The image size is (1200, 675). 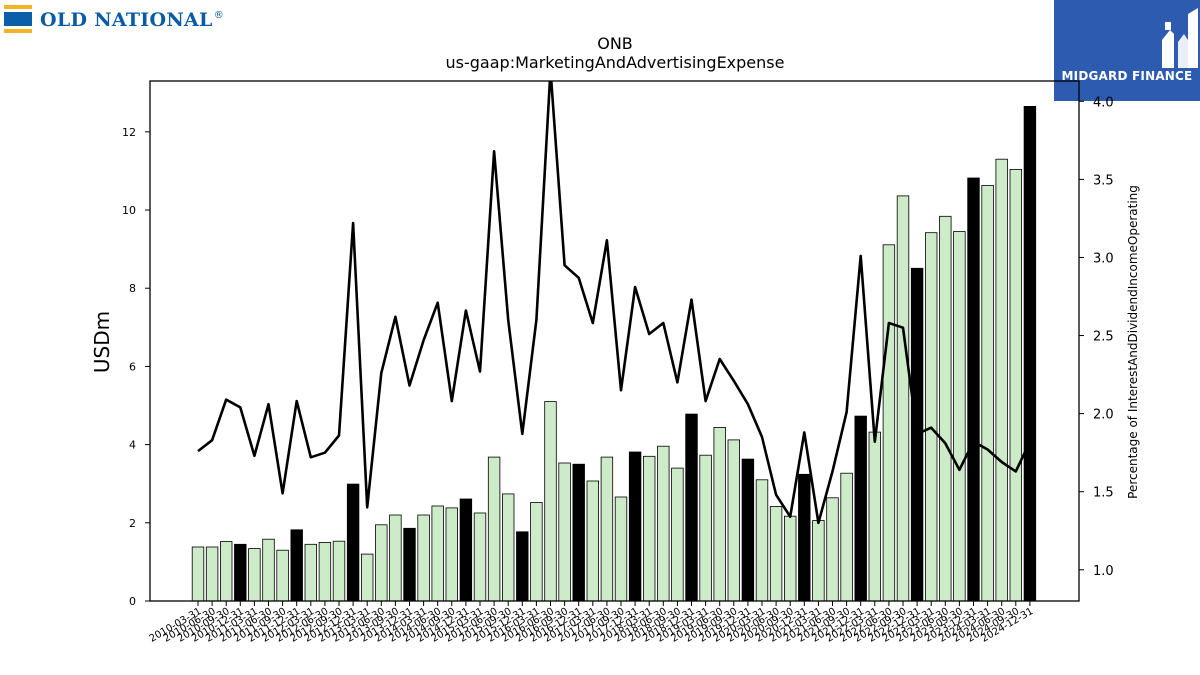 I want to click on y2-tick-label: 1.5, so click(x=1103, y=493).